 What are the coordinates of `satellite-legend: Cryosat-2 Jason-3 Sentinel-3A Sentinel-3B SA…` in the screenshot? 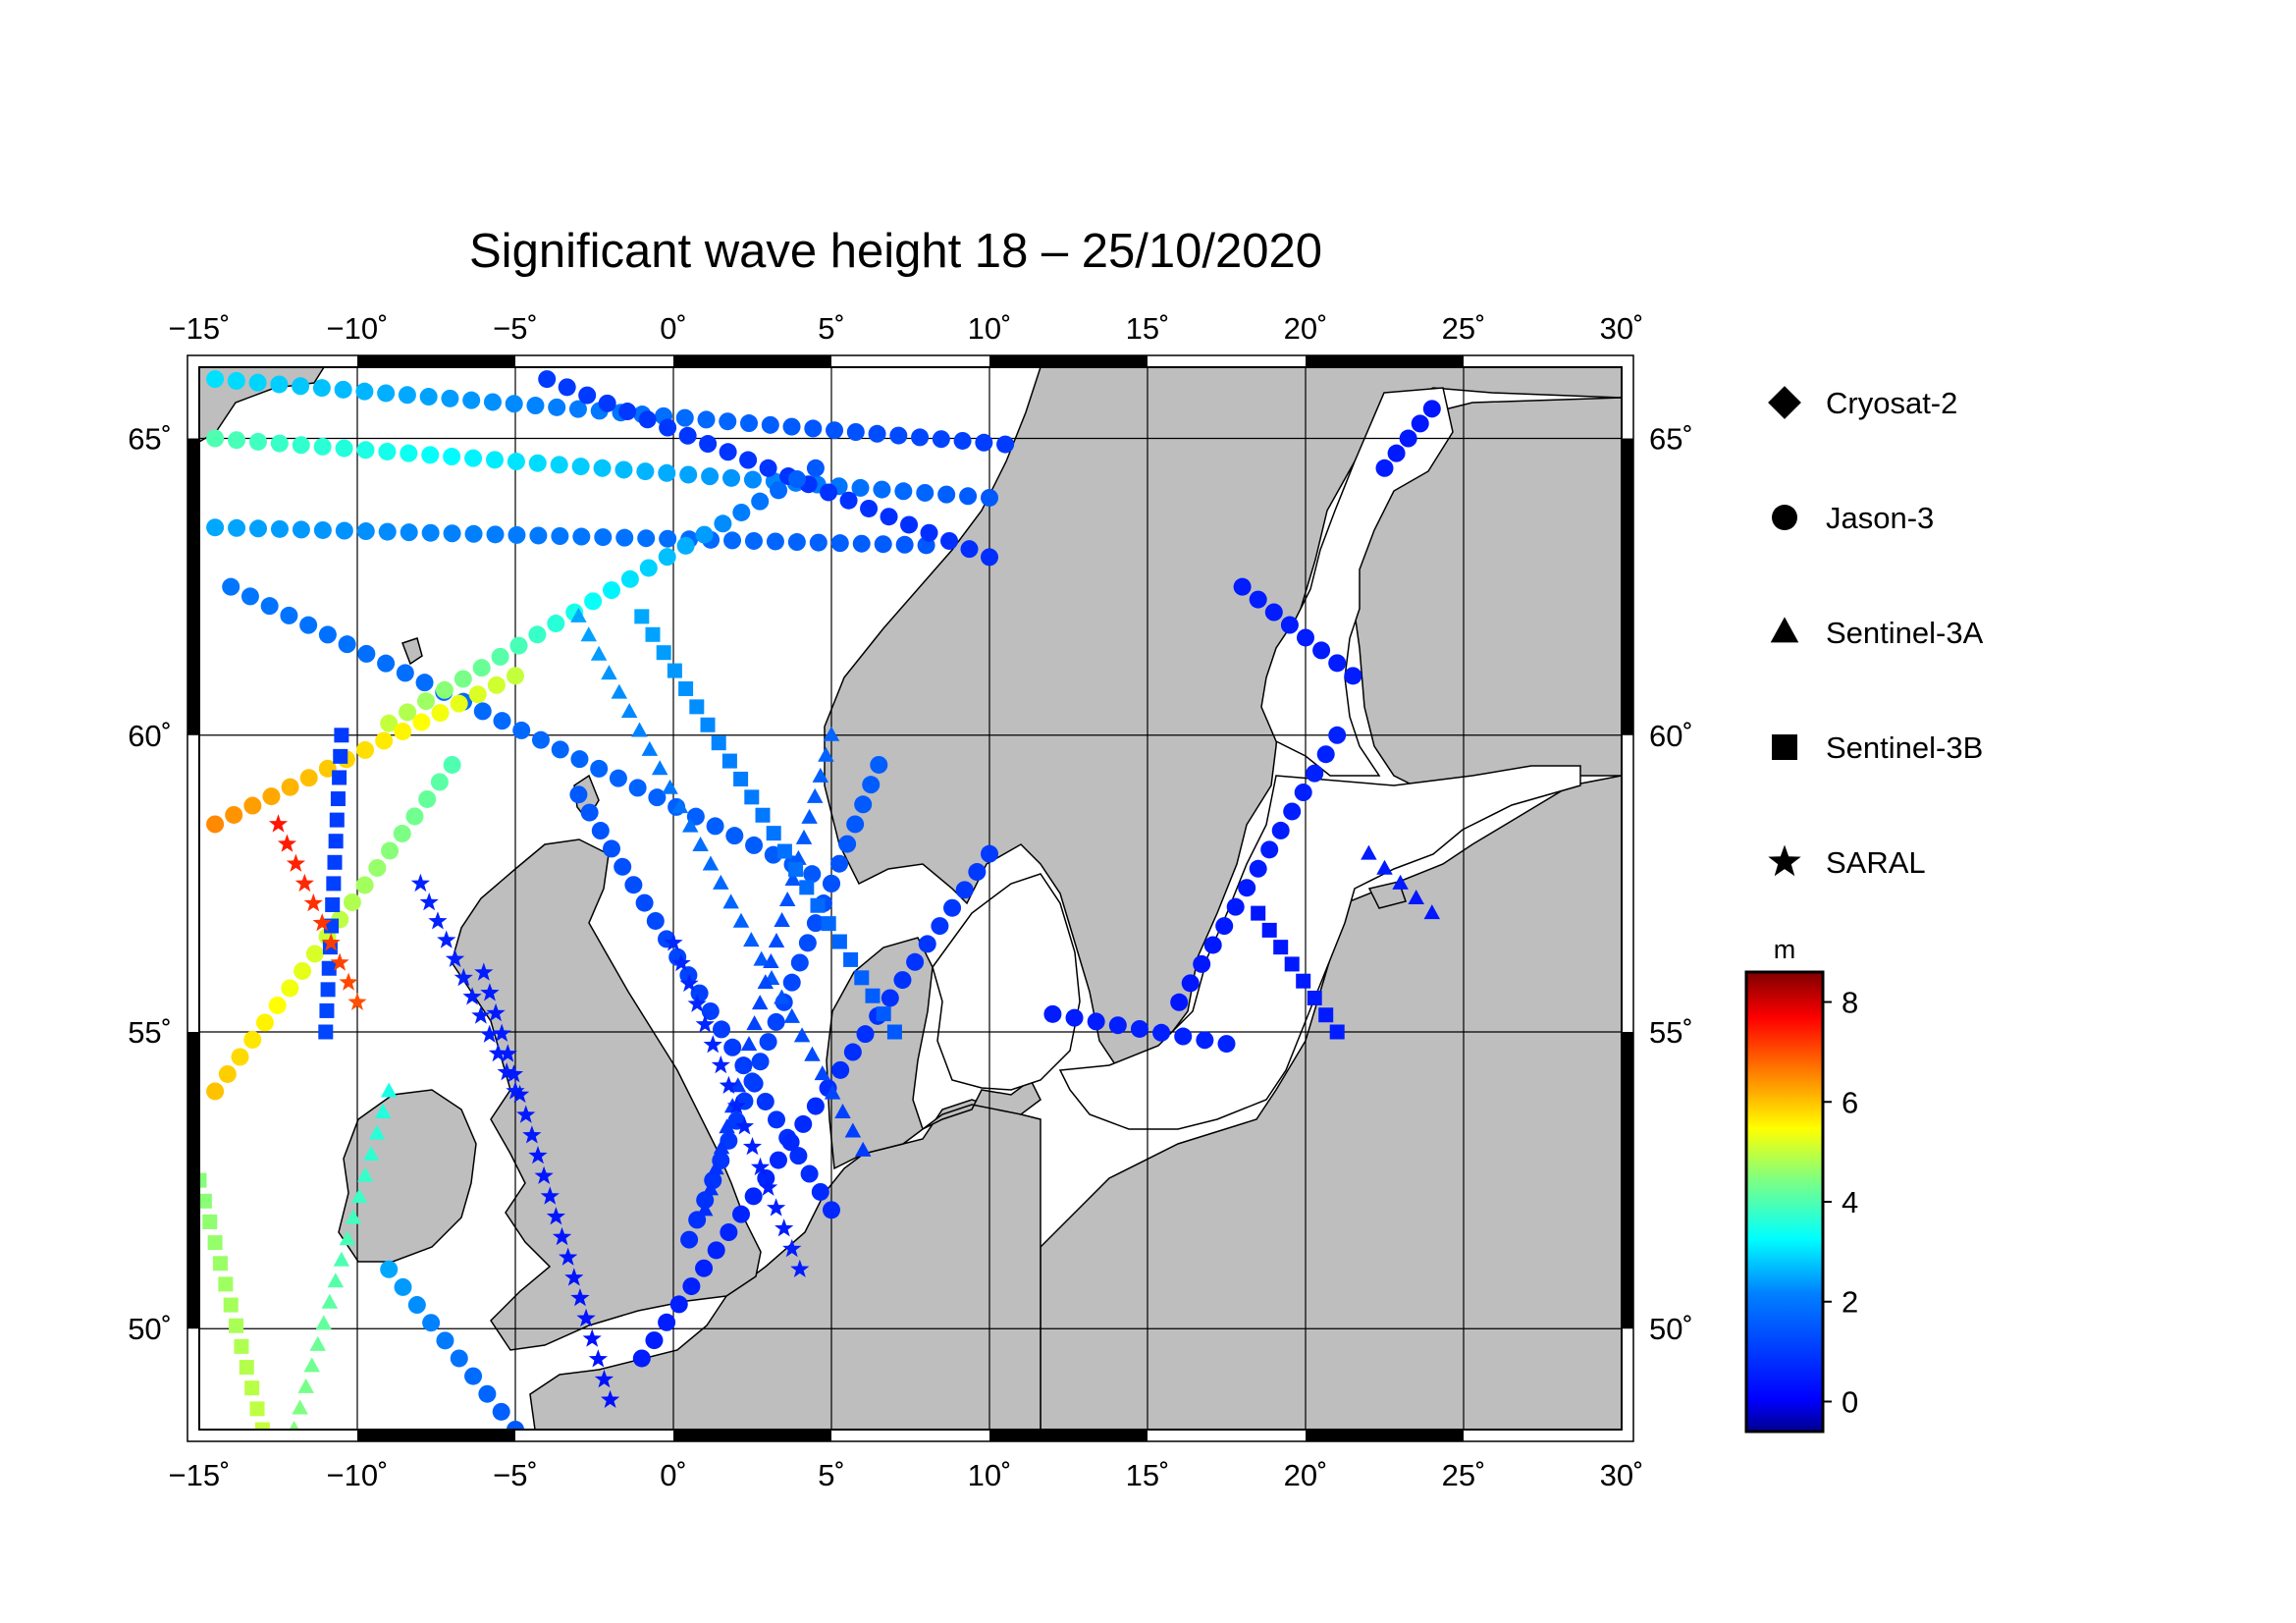 It's located at (1876, 633).